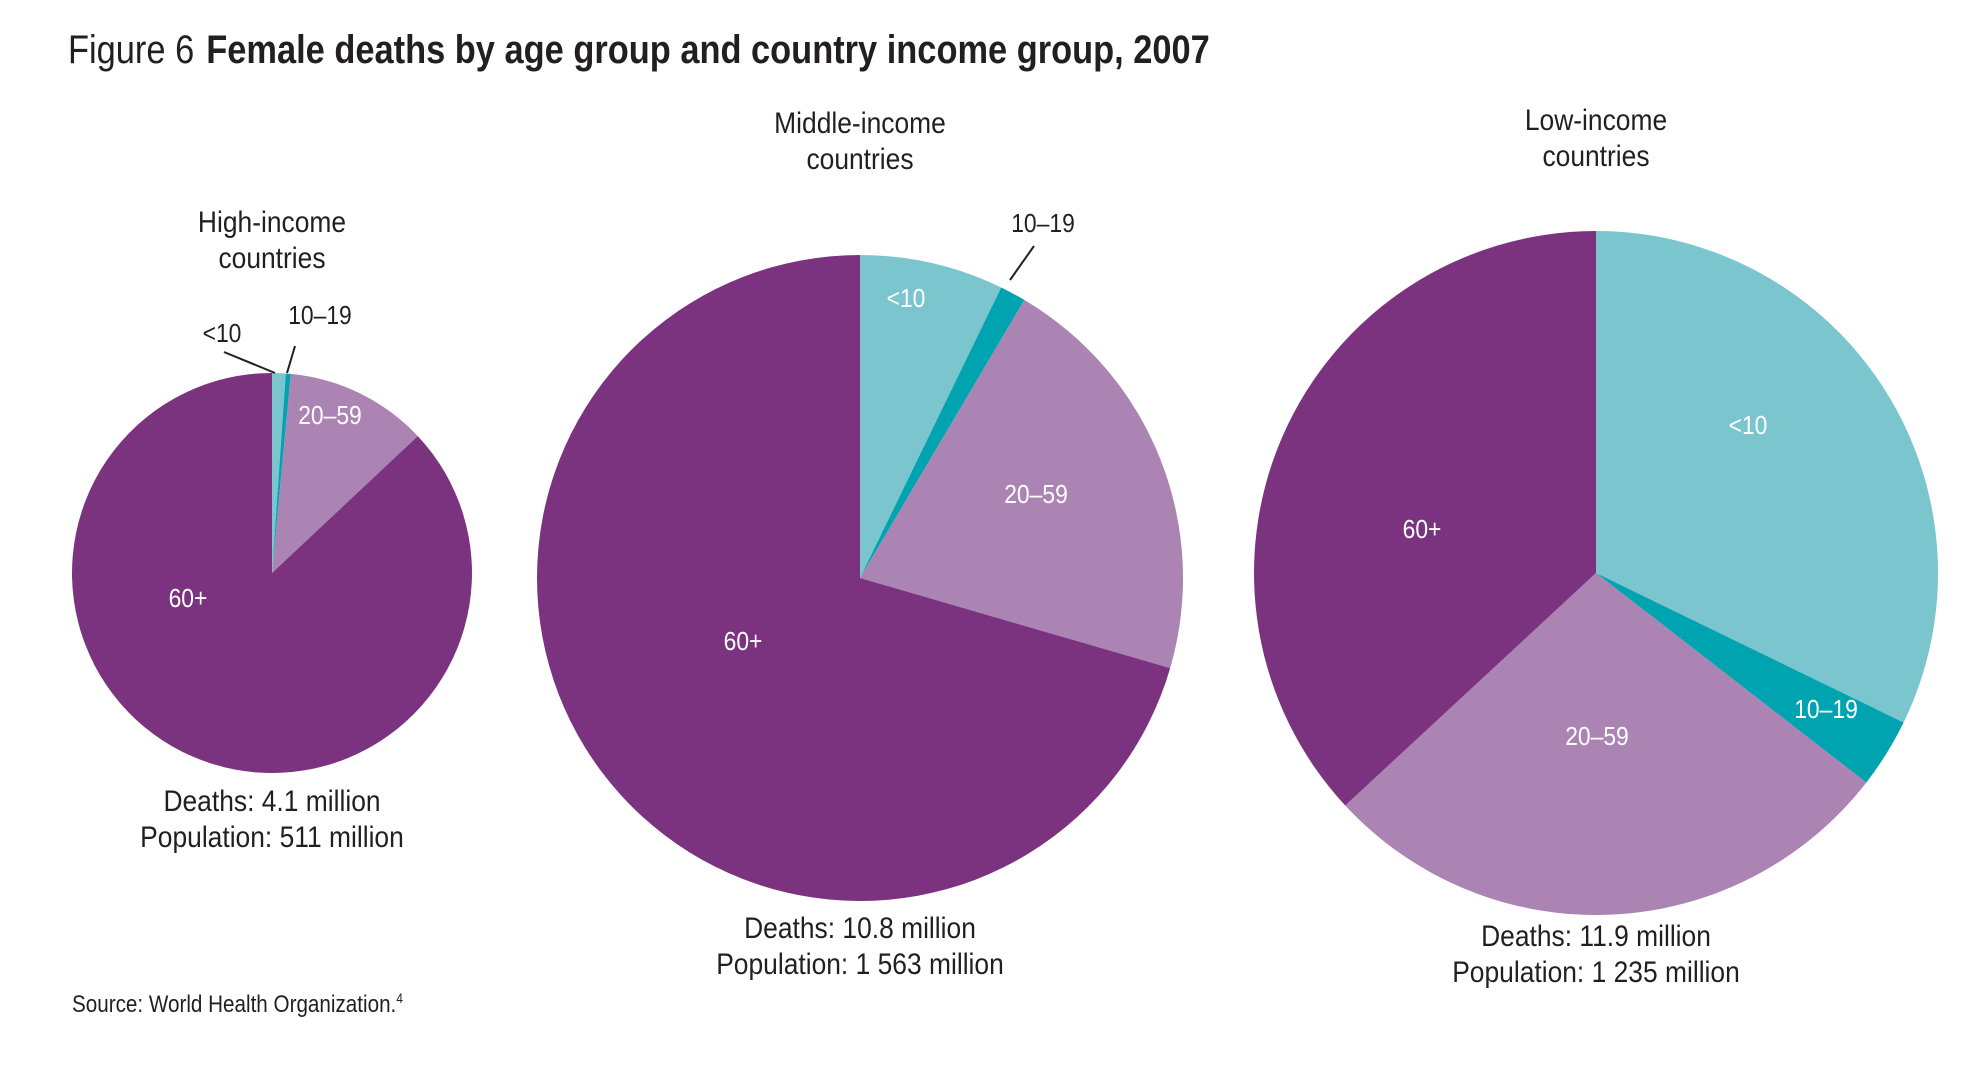 The width and height of the screenshot is (1976, 1068). I want to click on slice-label-middle-income-60-plus: 60+, so click(743, 642).